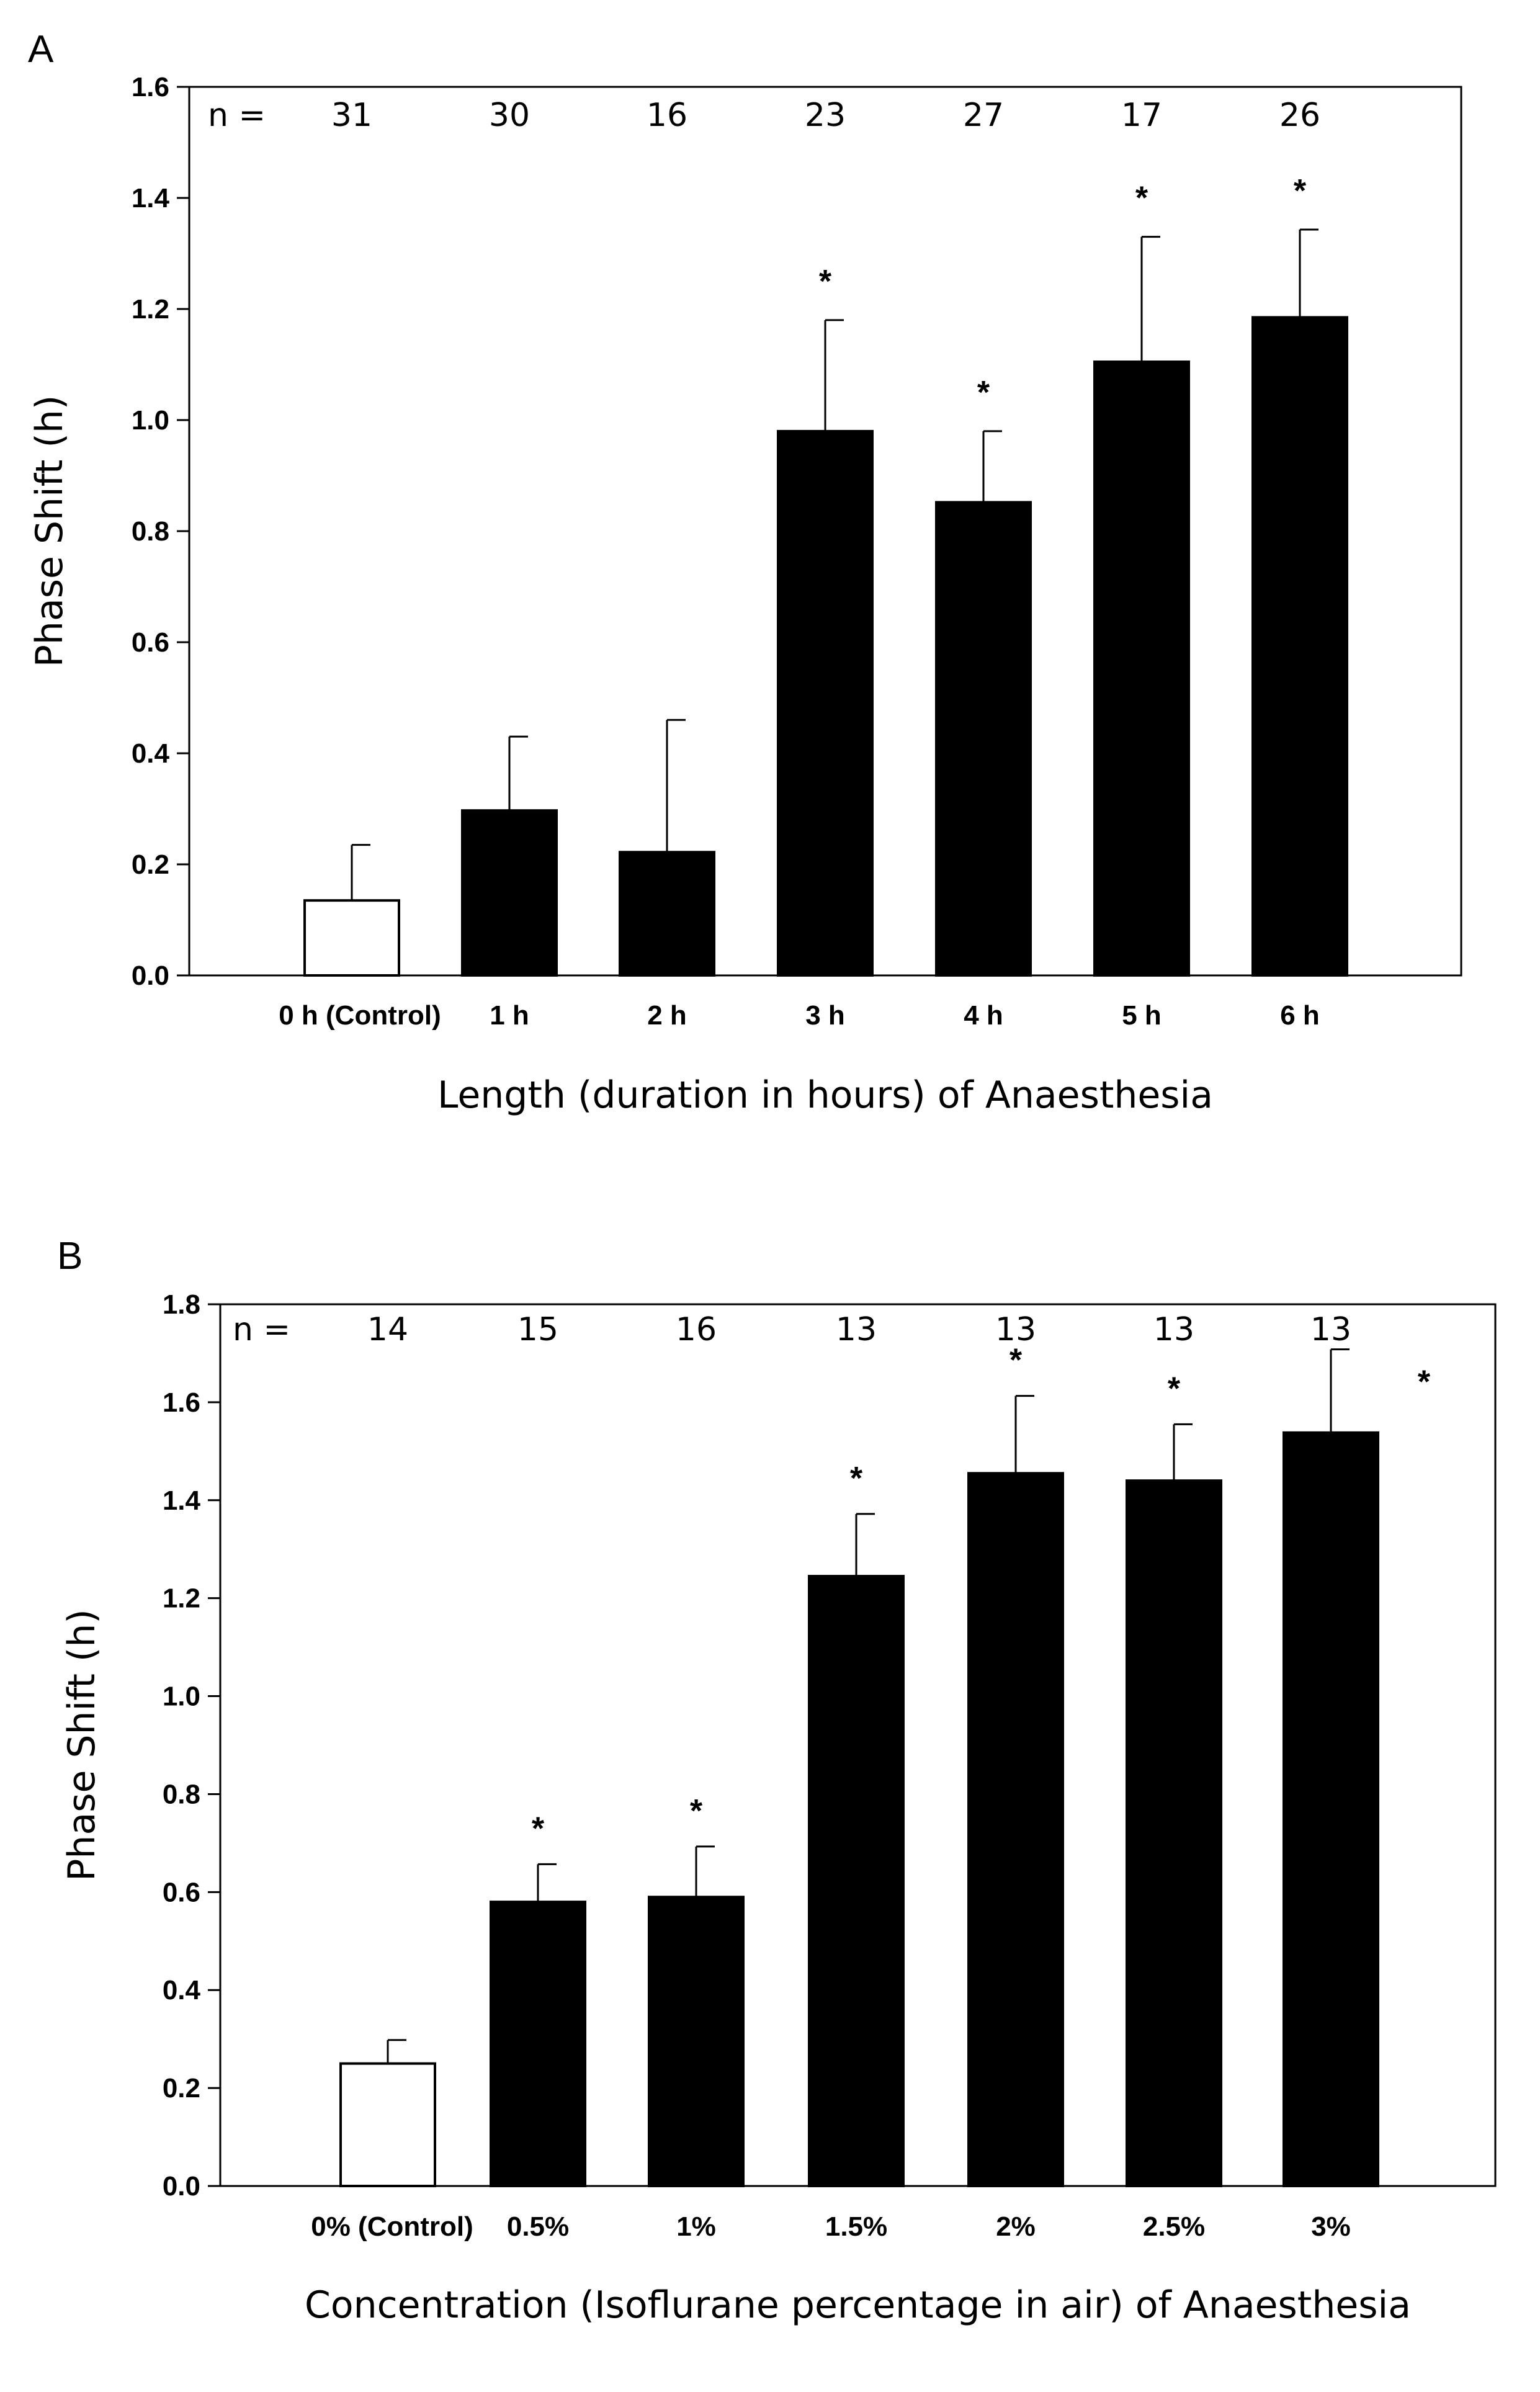  I want to click on n-value: 15, so click(537, 1329).